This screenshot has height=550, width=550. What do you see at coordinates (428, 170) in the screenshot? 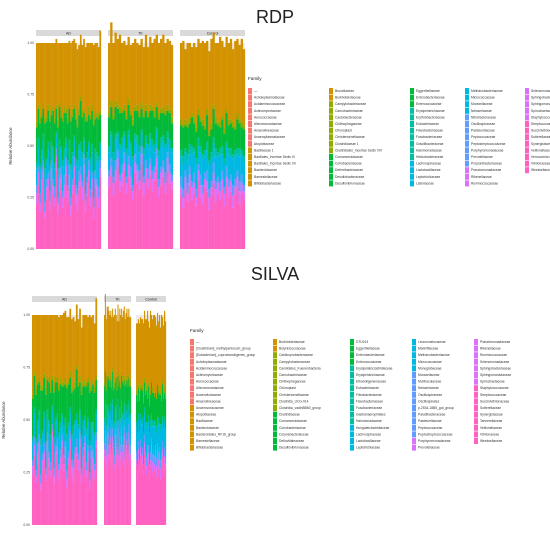
I see `legend-label: Lactobacillaceae` at bounding box center [428, 170].